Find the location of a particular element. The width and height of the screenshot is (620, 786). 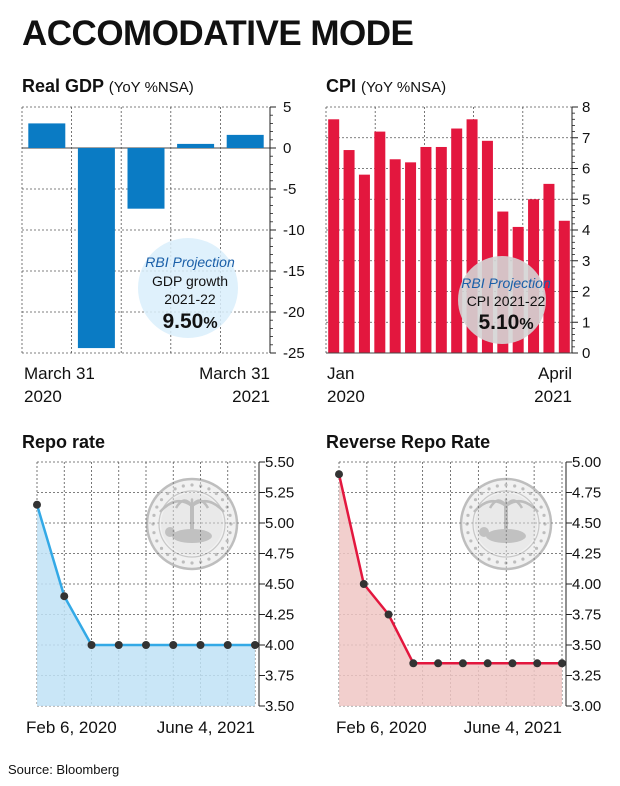

reverse-y-tick-label: 3.00 is located at coordinates (586, 706).